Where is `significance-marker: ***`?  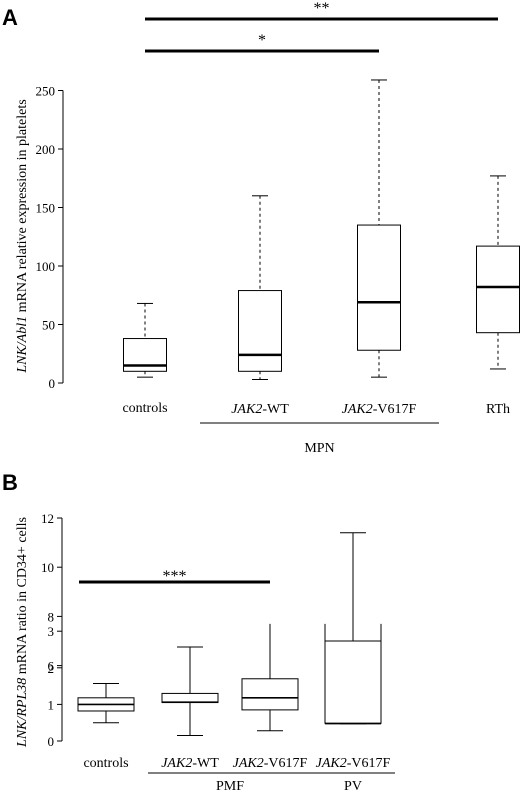
significance-marker: *** is located at coordinates (175, 576).